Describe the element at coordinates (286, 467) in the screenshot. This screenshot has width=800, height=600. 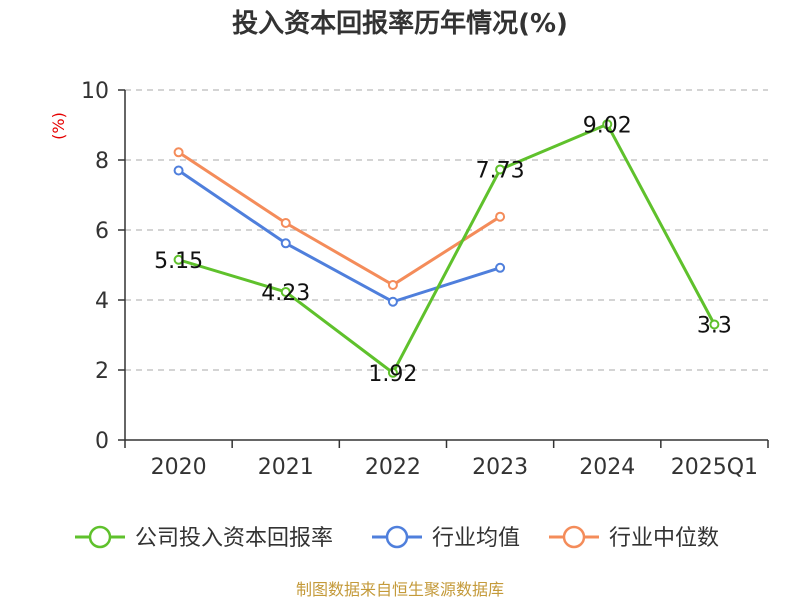
I see `x-tick-label: 2021` at that location.